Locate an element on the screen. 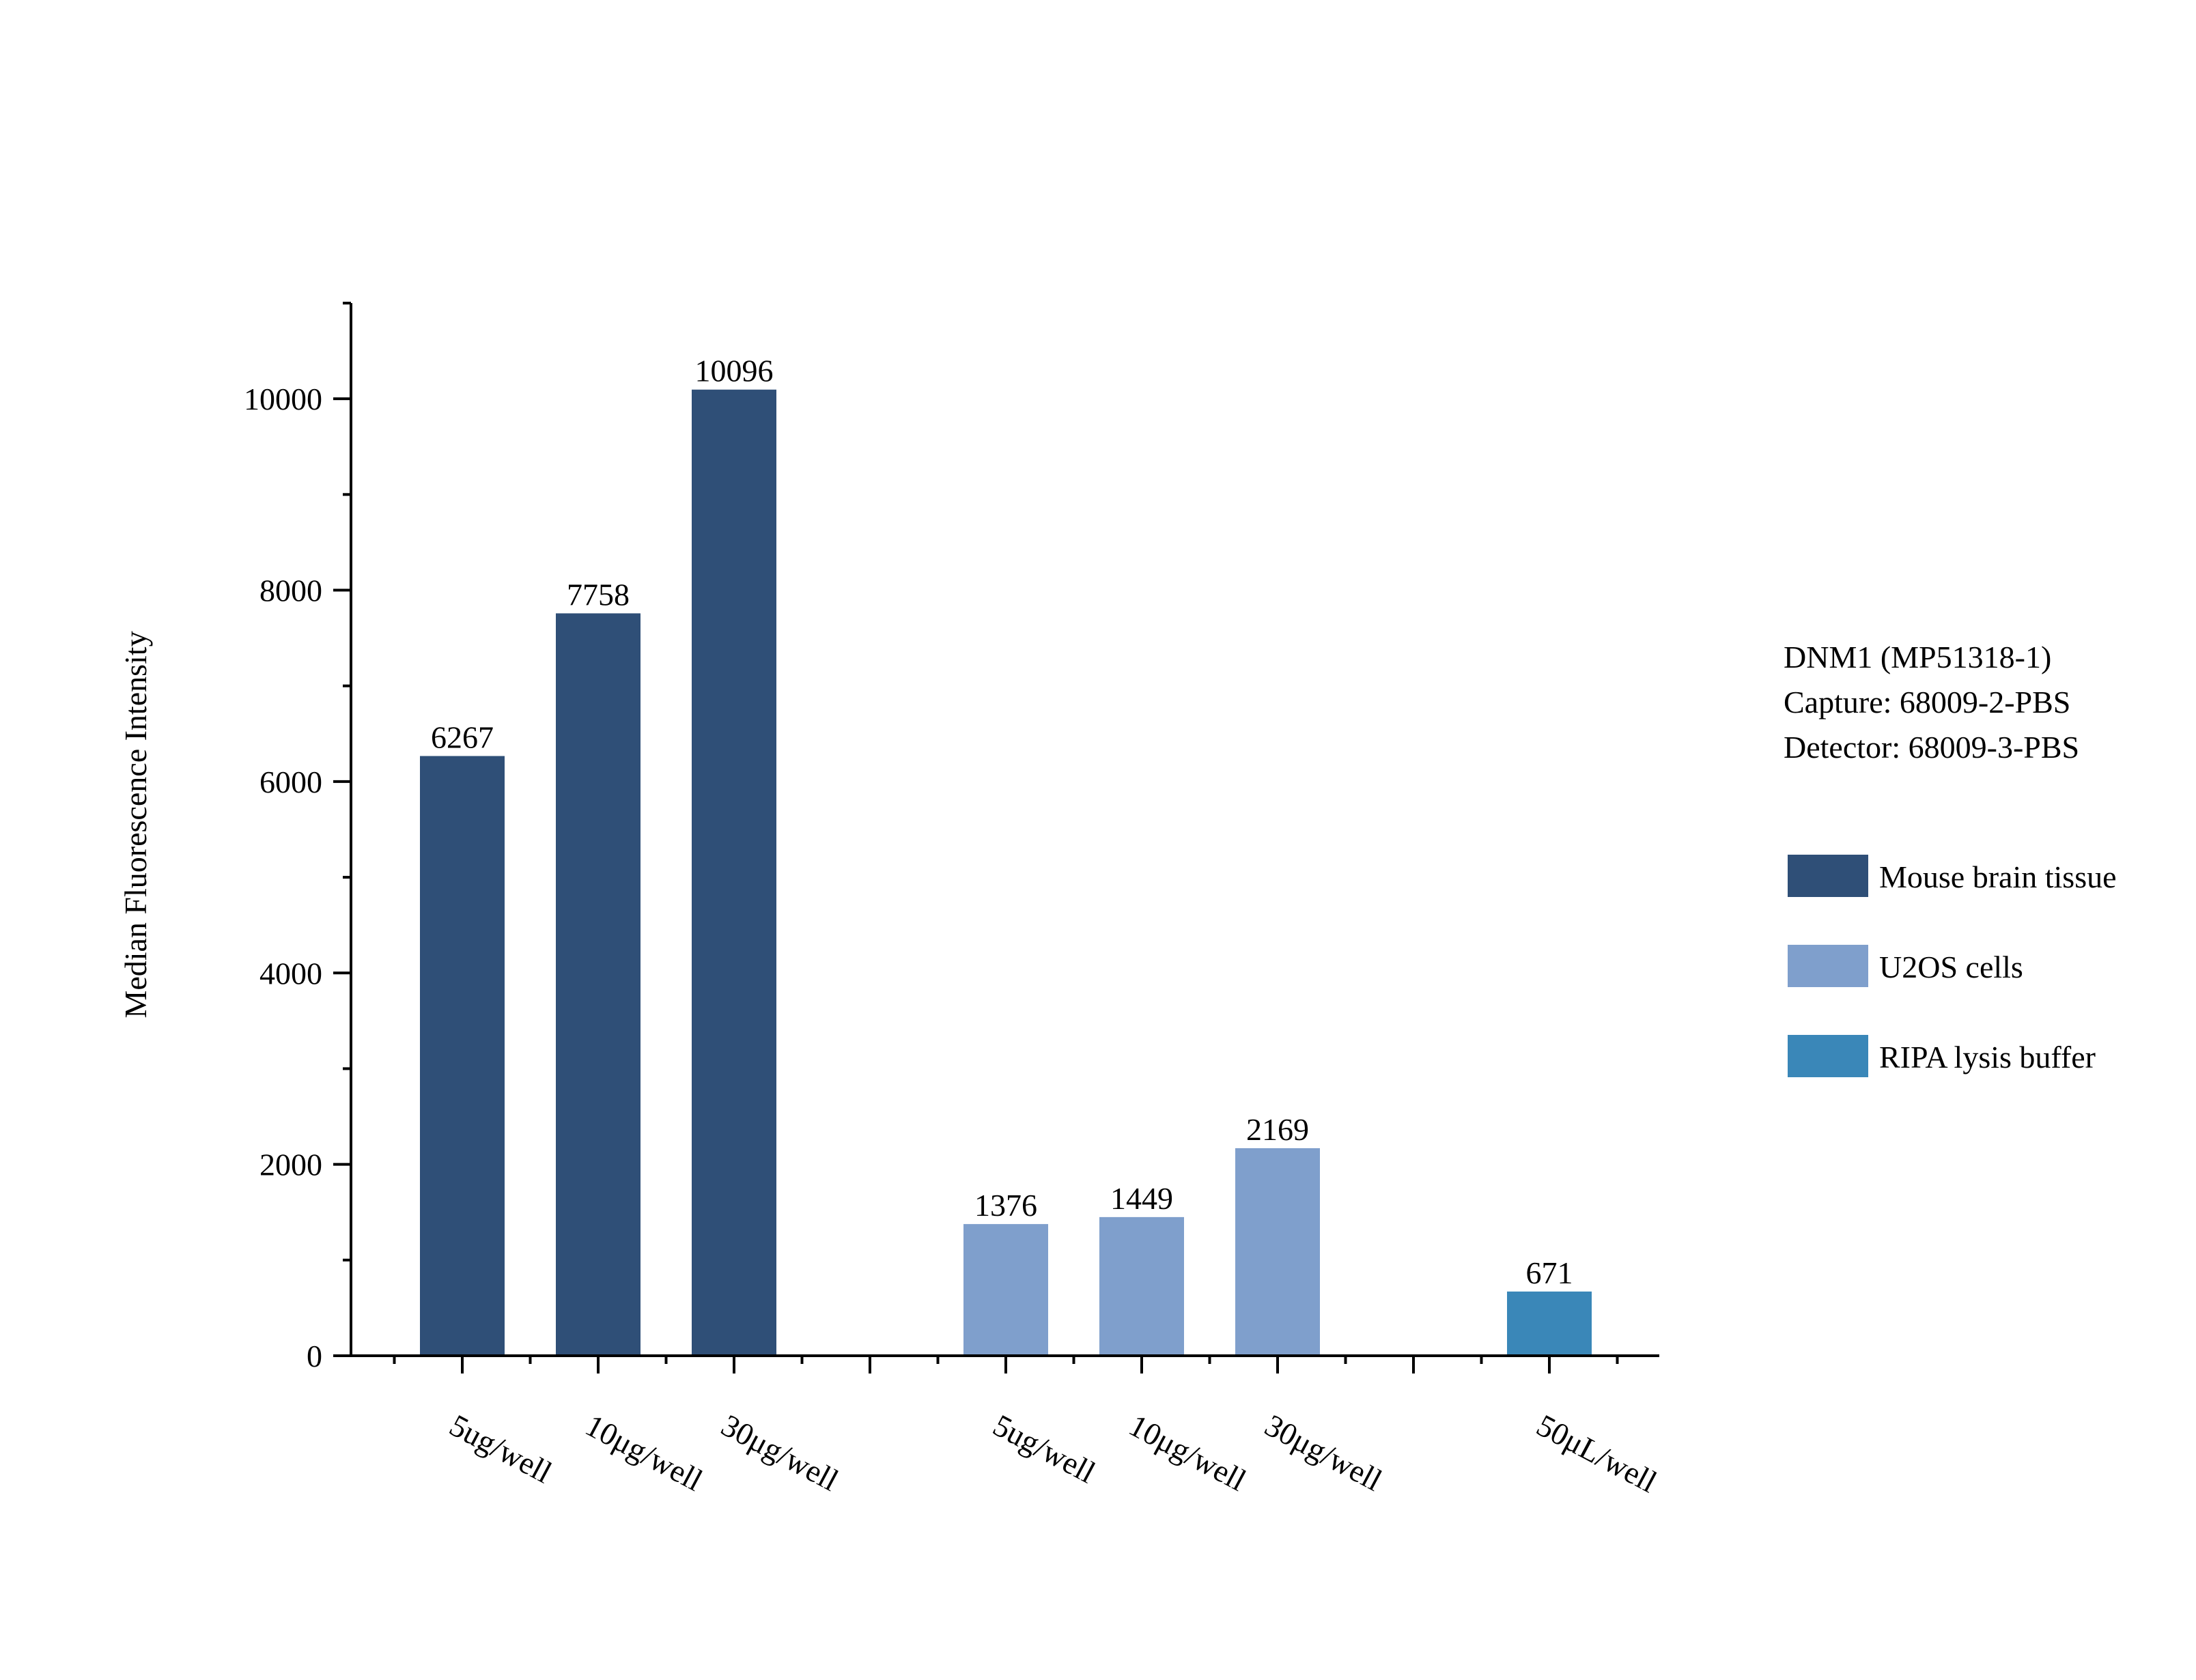 The height and width of the screenshot is (1680, 2196). info-line: Capture: 68009-2-PBS is located at coordinates (1927, 702).